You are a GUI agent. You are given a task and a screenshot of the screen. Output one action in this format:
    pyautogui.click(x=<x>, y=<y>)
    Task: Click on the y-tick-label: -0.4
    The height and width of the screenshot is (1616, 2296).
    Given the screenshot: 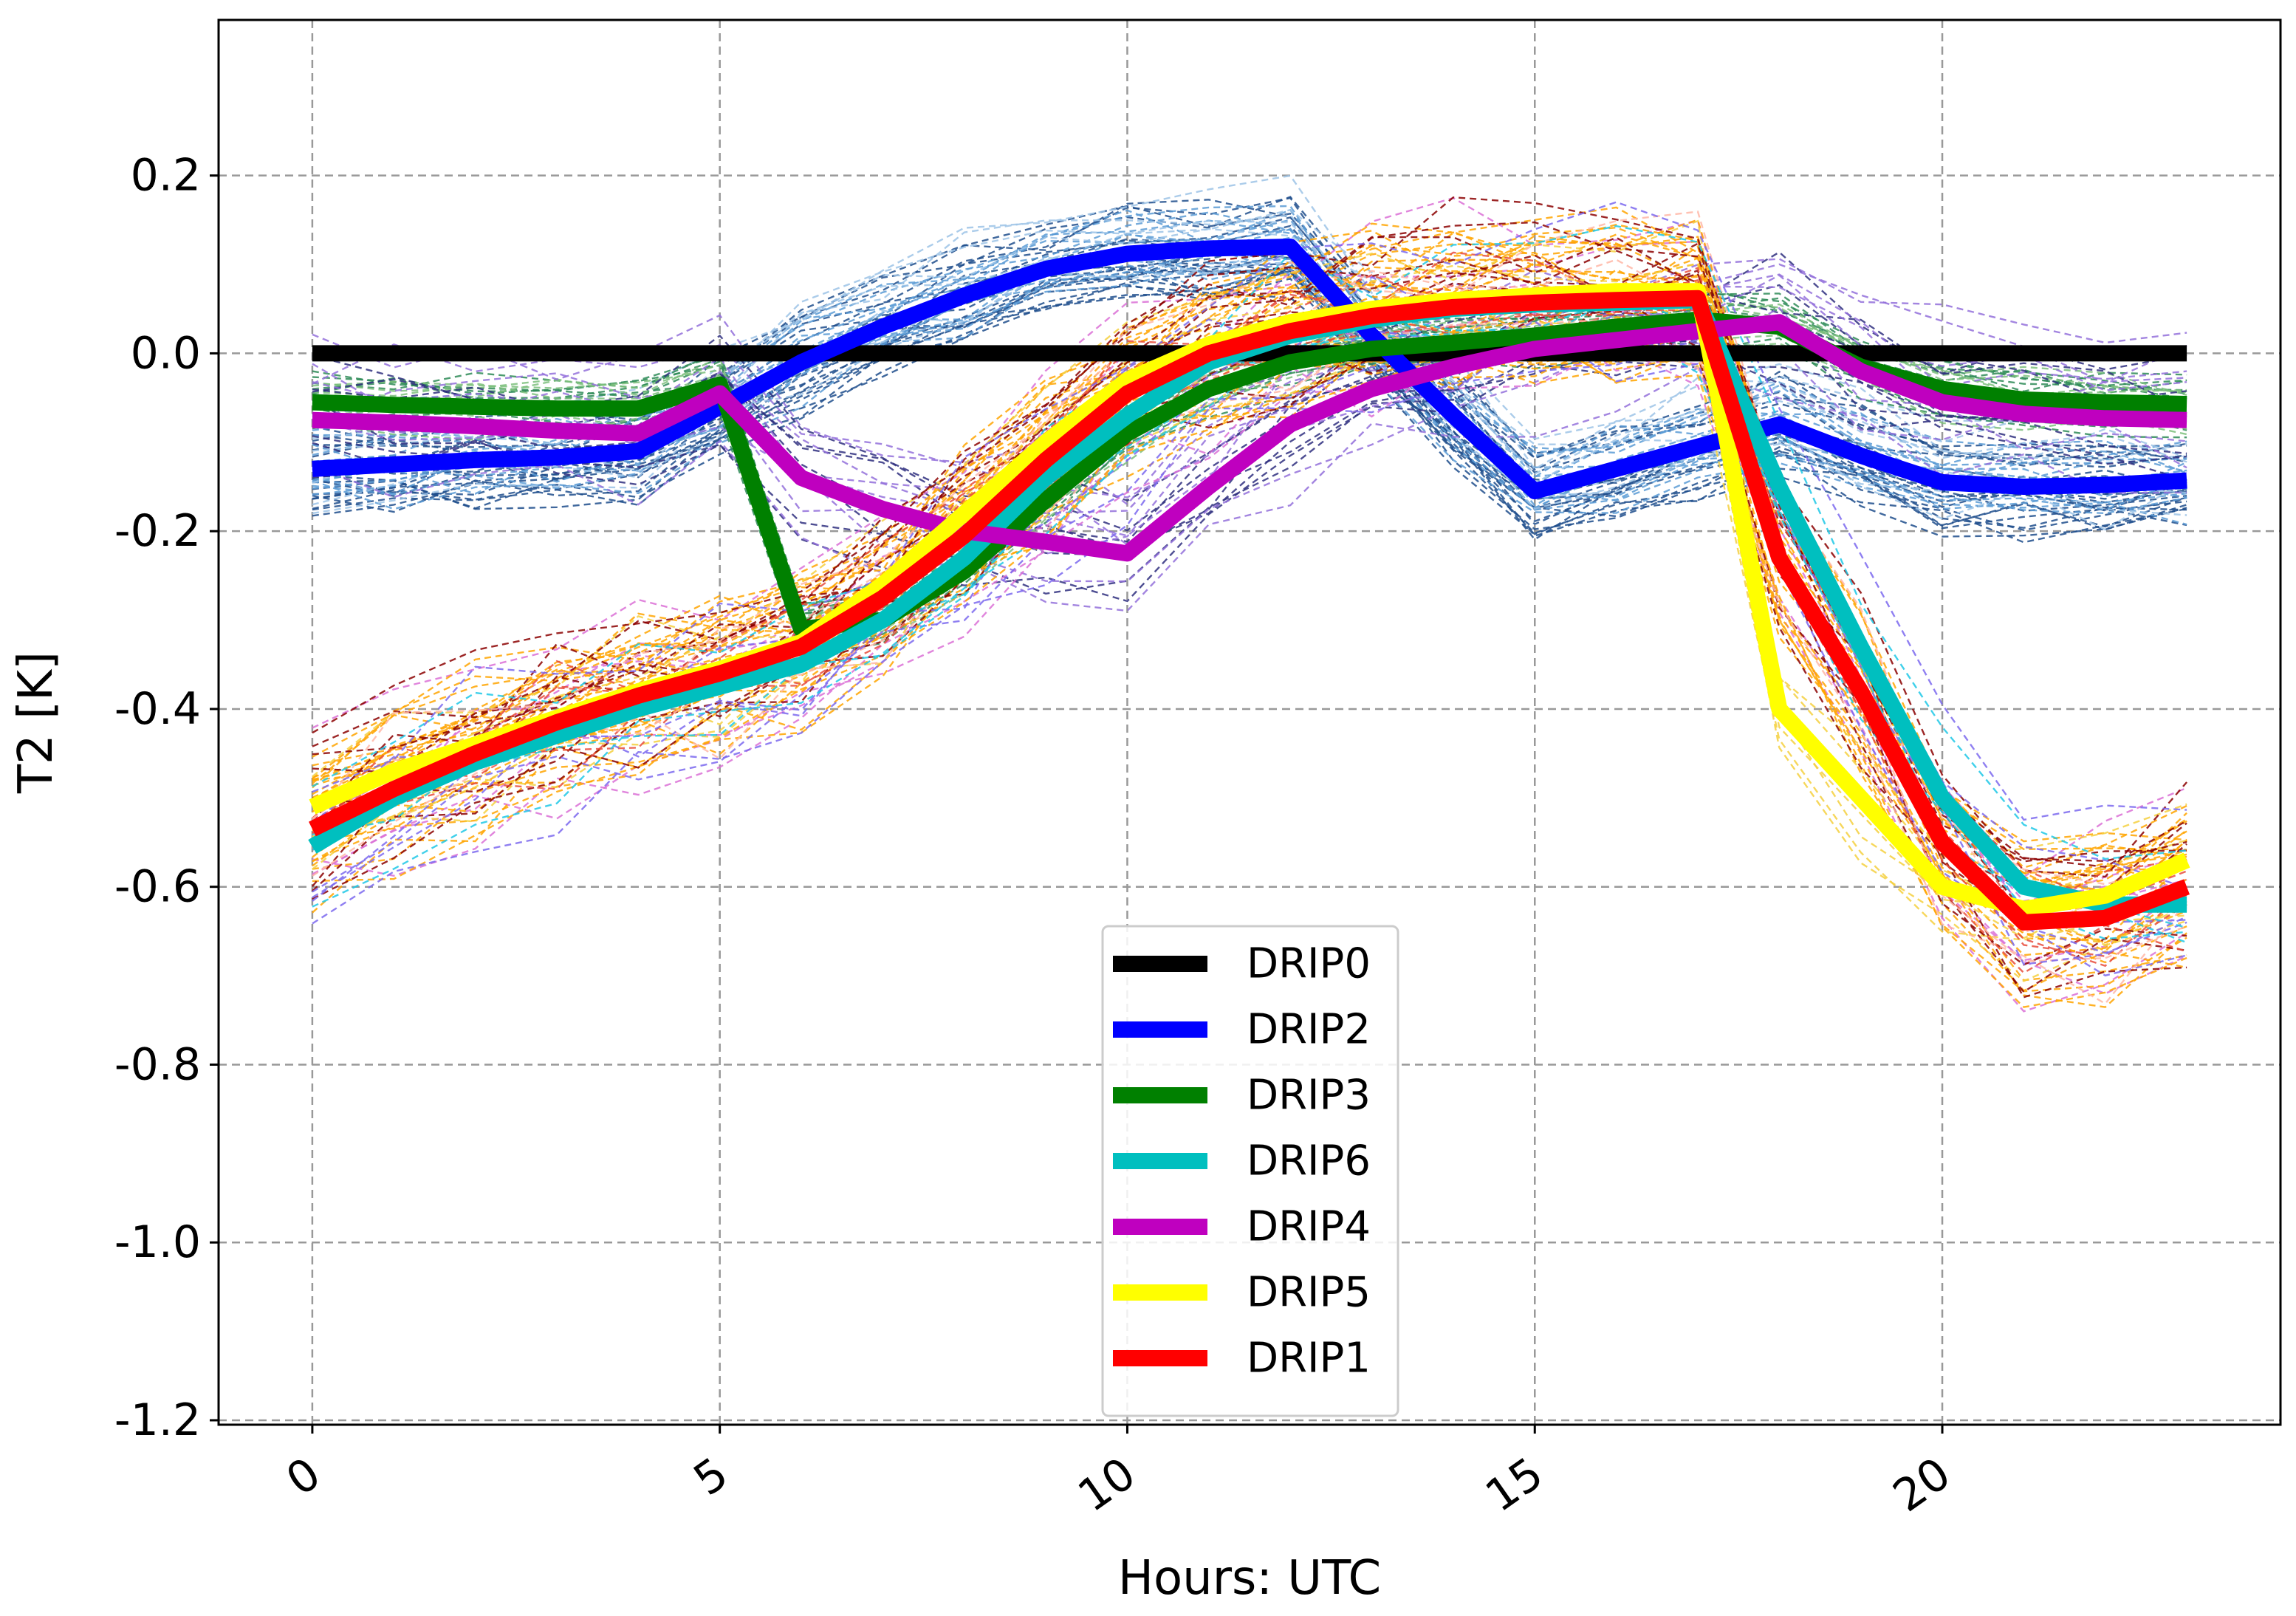 What is the action you would take?
    pyautogui.click(x=157, y=709)
    